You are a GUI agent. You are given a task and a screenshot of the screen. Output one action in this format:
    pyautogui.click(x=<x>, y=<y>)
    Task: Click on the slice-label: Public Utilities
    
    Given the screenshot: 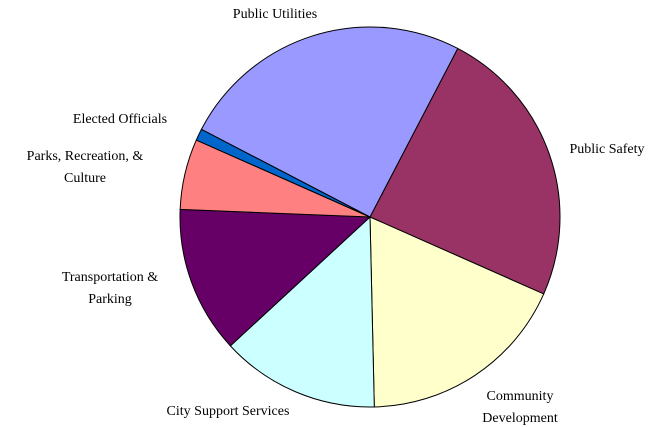 What is the action you would take?
    pyautogui.click(x=275, y=14)
    